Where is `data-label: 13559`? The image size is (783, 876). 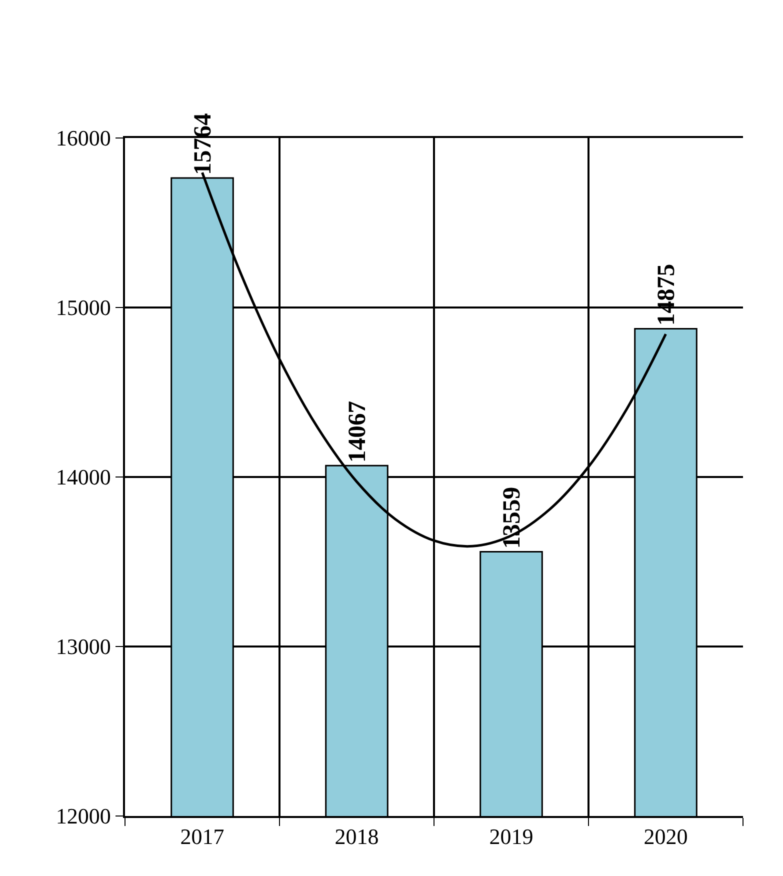 data-label: 13559 is located at coordinates (512, 517).